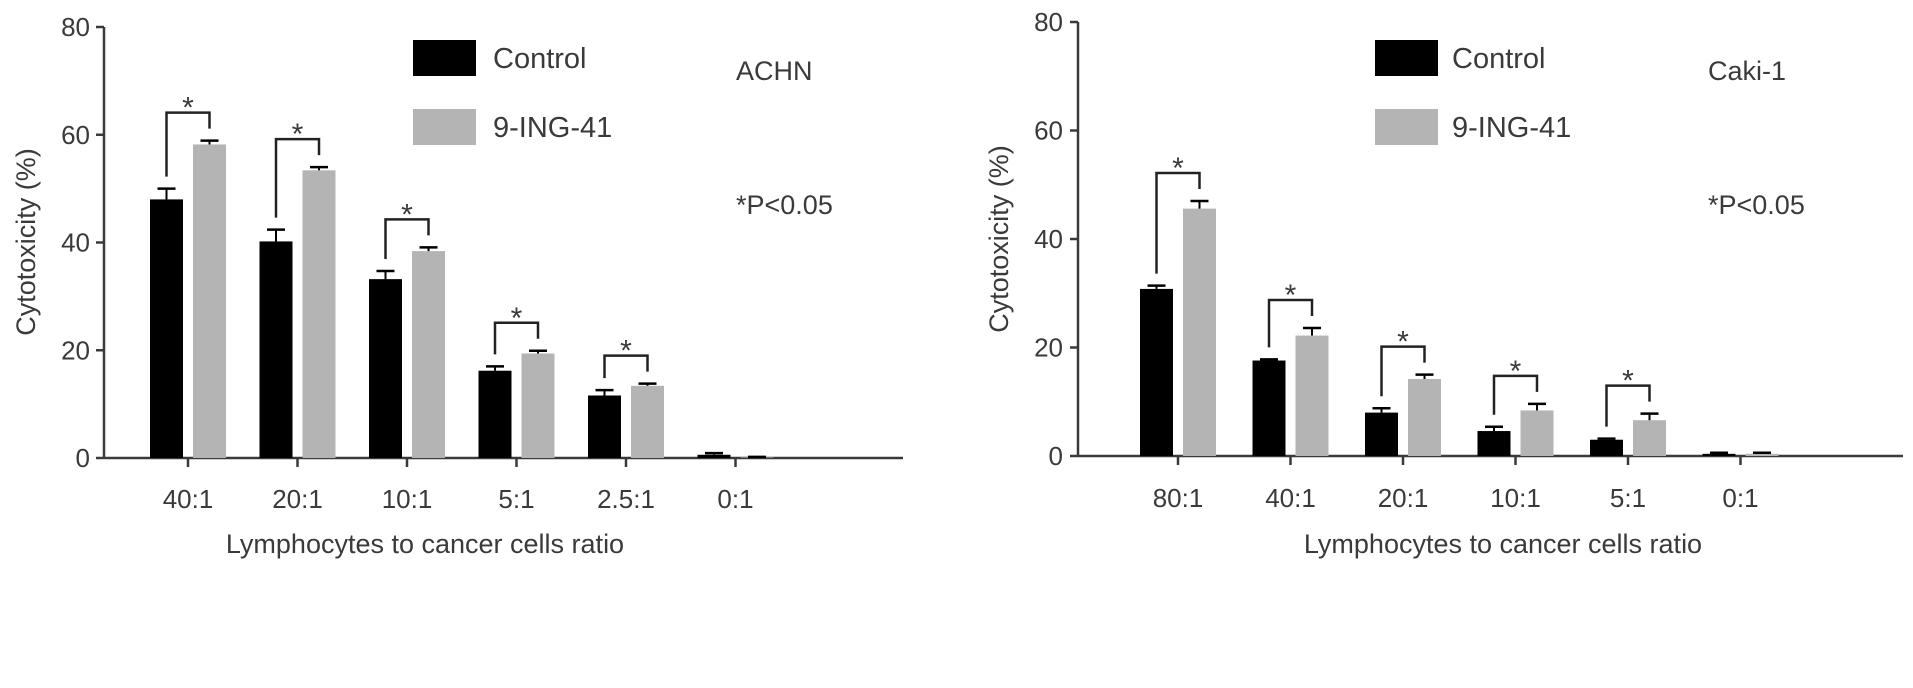 Image resolution: width=1913 pixels, height=688 pixels. I want to click on cell-line-label: ACHN, so click(774, 71).